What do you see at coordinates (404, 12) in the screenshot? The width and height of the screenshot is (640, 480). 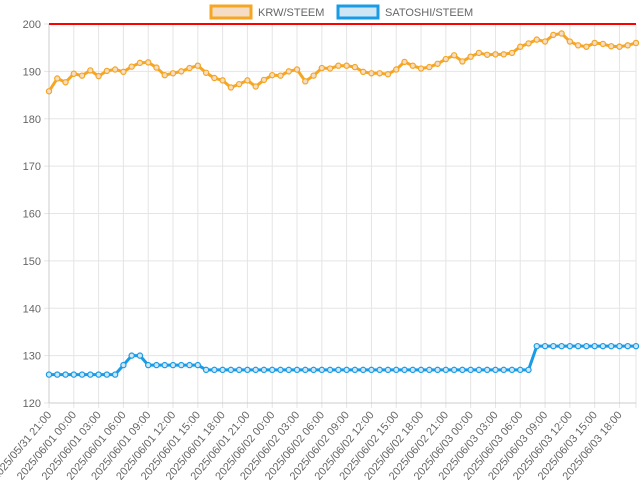 I see `legend-item-satoshi-steem: SATOSHI/STEEM` at bounding box center [404, 12].